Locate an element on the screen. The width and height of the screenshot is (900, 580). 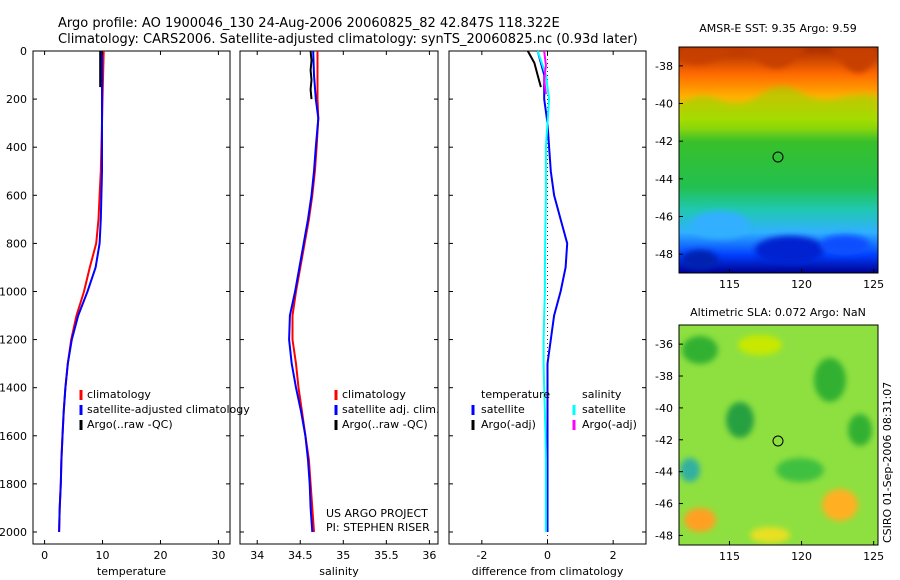
sst_map-ytick-label: -44 is located at coordinates (664, 179).